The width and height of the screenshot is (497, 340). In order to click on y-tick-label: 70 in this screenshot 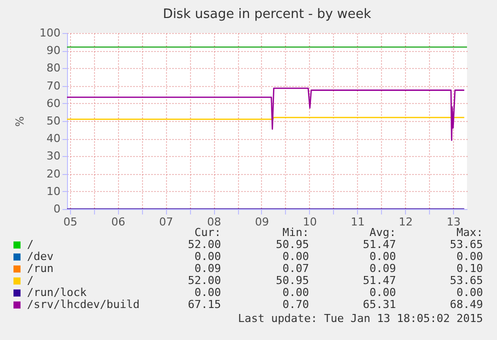, I will do `click(53, 85)`.